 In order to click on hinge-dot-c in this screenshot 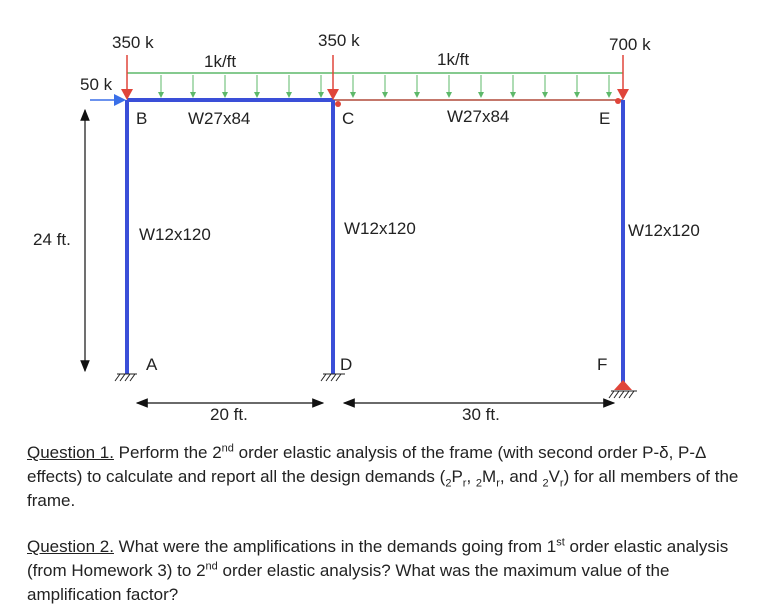, I will do `click(338, 104)`.